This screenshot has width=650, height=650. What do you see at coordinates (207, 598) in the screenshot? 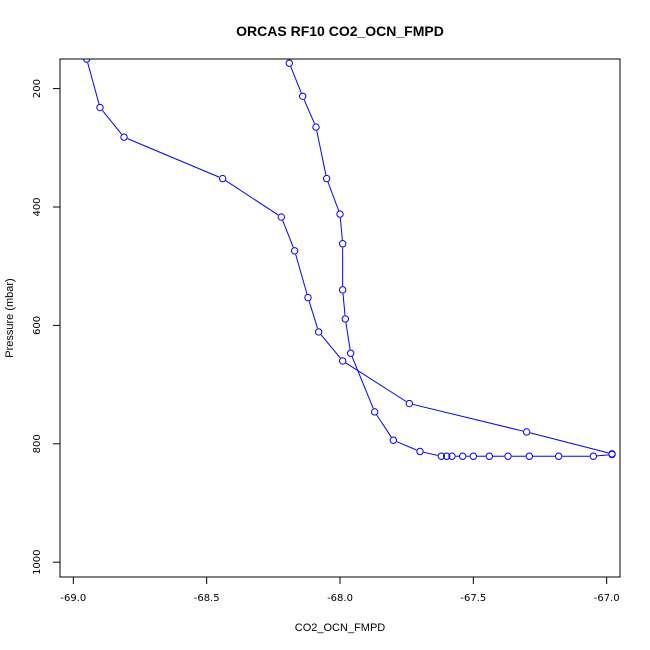
I see `x-tick-label: -68.5` at bounding box center [207, 598].